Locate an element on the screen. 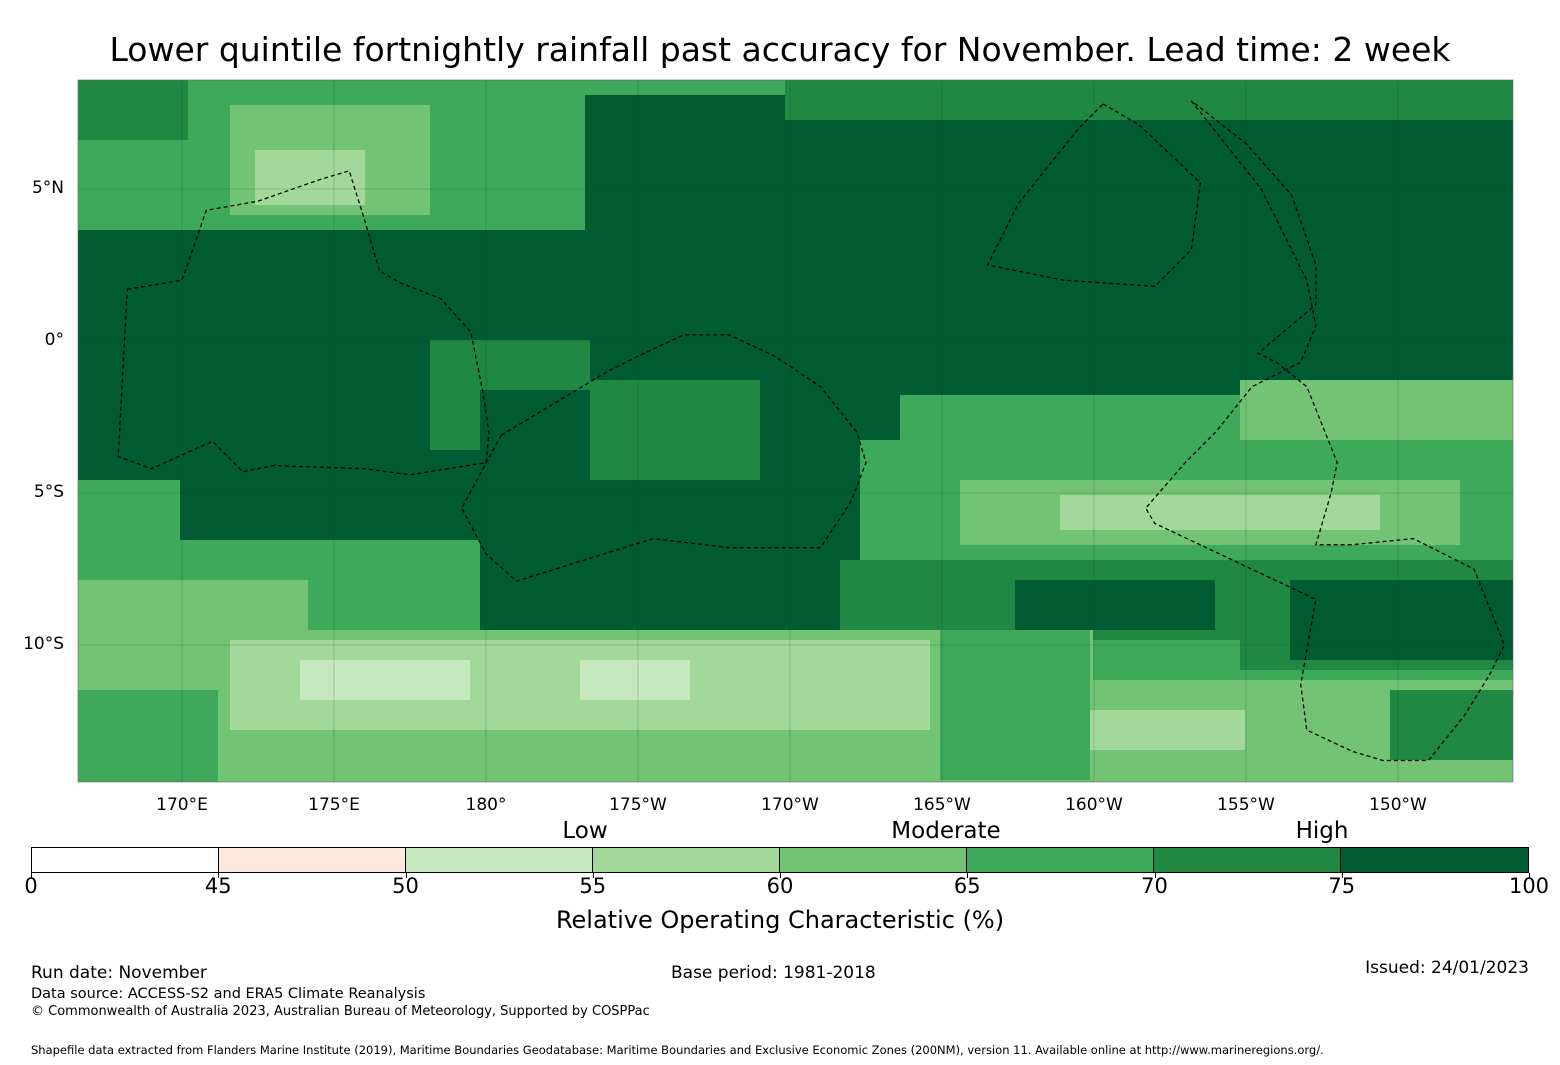  lon-label: 170°E is located at coordinates (182, 805).